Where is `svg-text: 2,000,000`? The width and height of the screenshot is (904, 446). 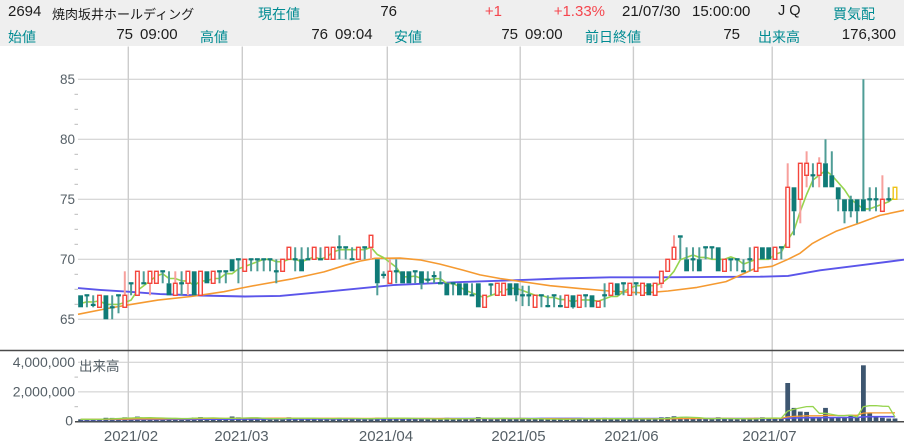
svg-text: 2,000,000 is located at coordinates (44, 391).